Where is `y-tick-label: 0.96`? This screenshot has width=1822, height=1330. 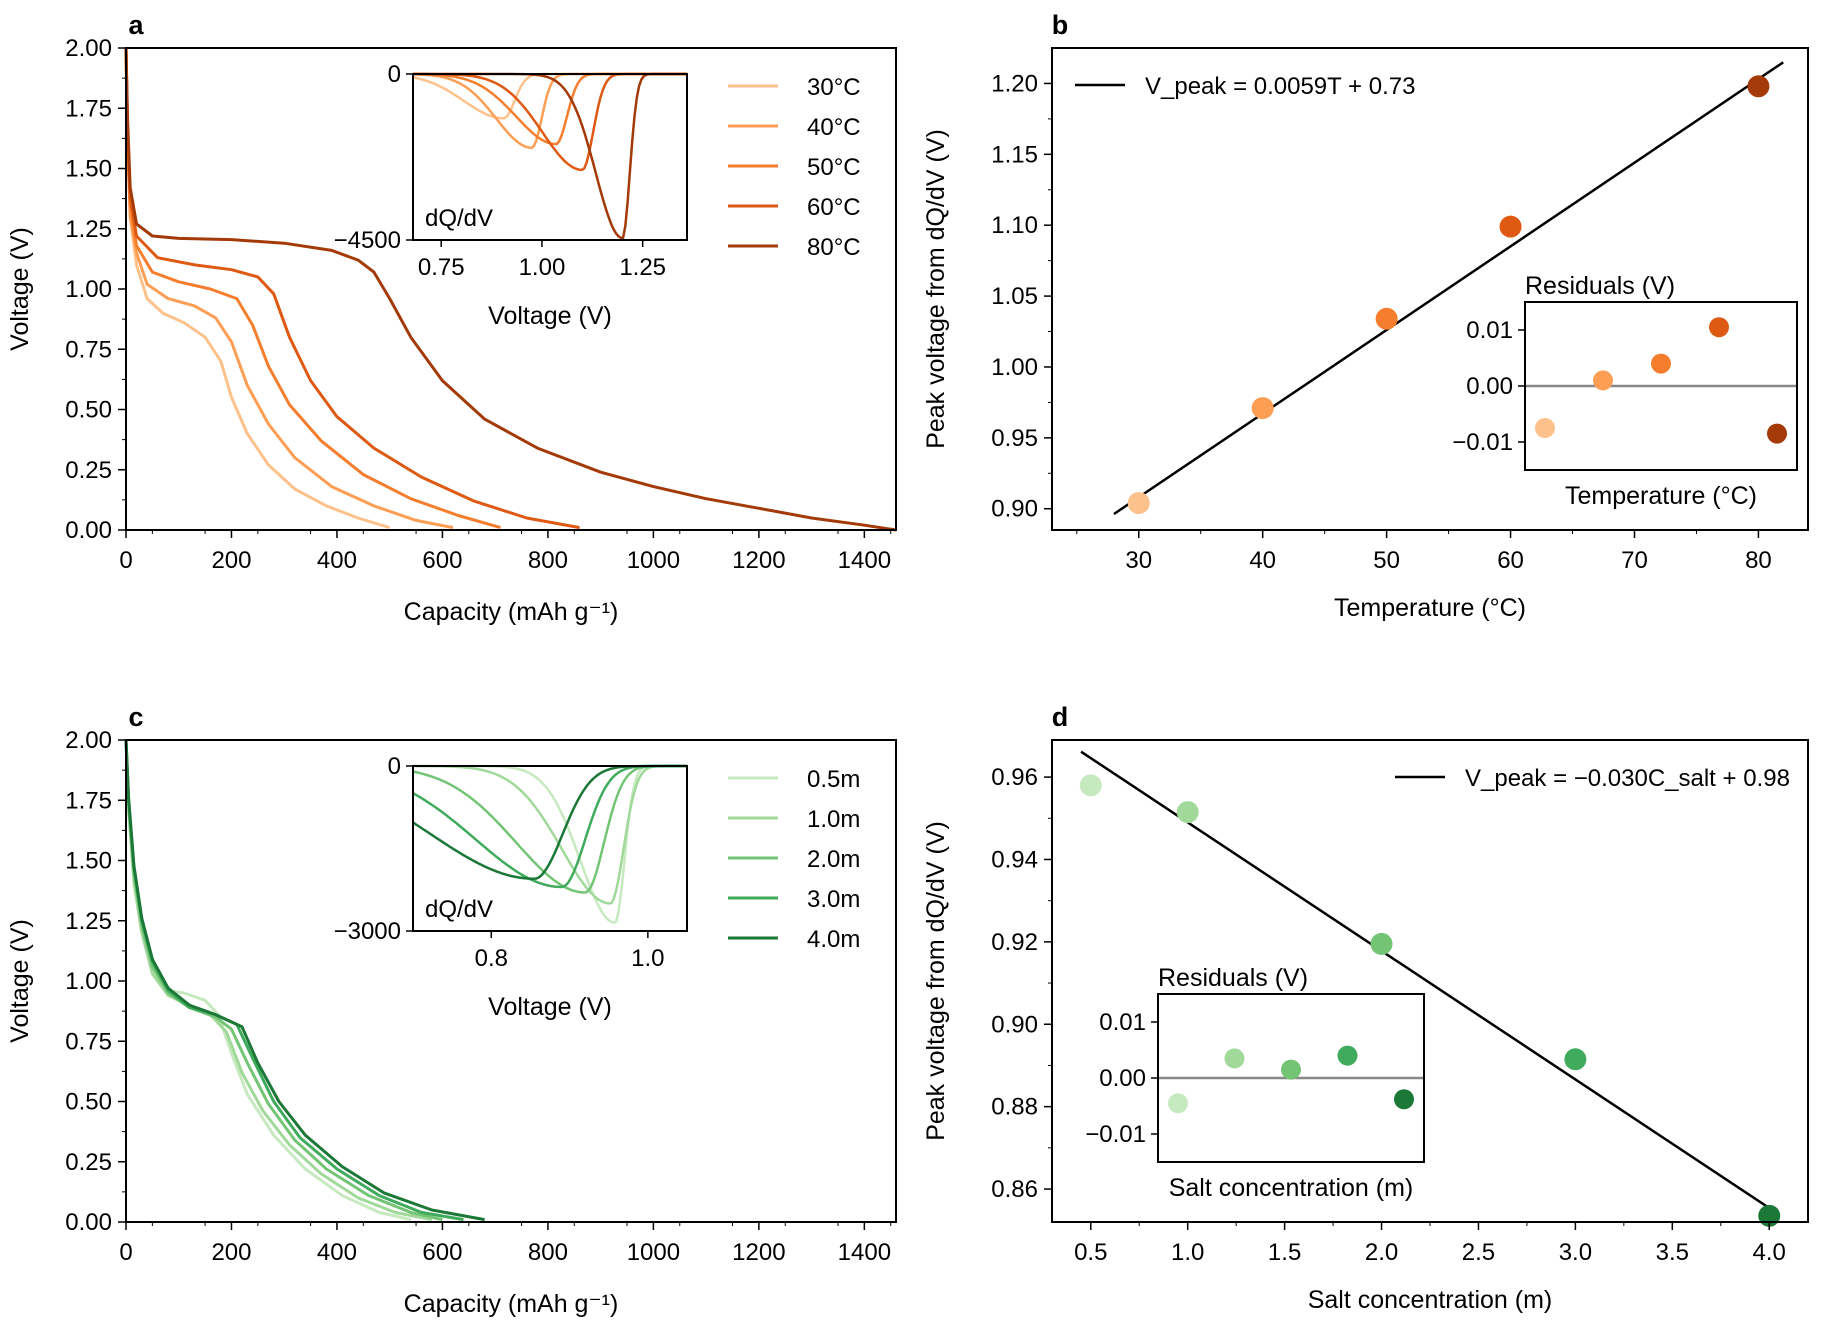 y-tick-label: 0.96 is located at coordinates (1014, 777).